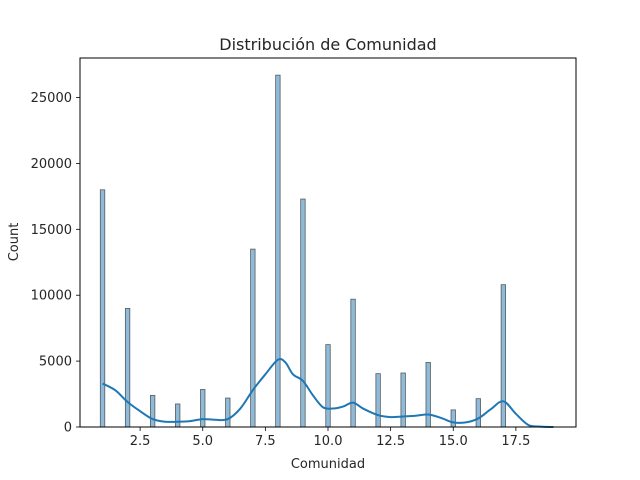  What do you see at coordinates (265, 441) in the screenshot?
I see `x-tick-label: 7.5` at bounding box center [265, 441].